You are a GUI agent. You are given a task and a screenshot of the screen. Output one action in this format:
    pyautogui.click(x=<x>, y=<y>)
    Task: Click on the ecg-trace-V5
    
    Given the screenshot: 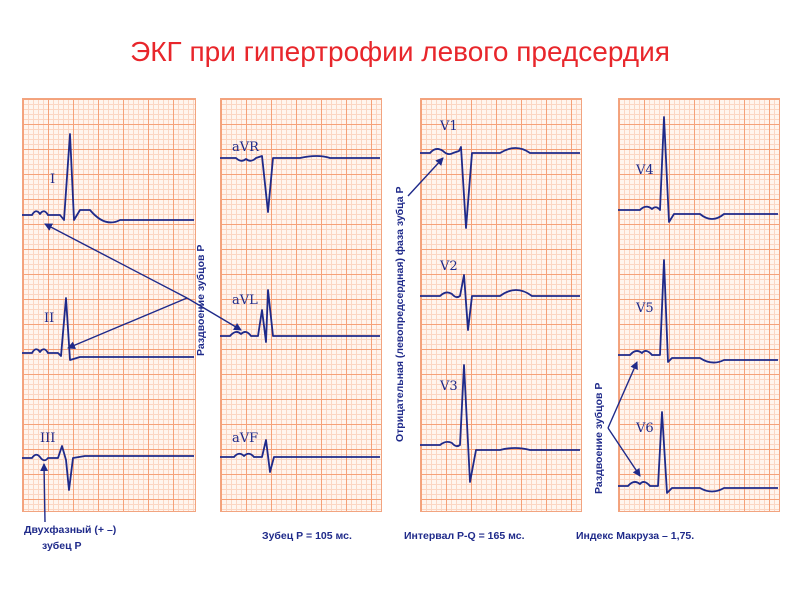 What is the action you would take?
    pyautogui.click(x=698, y=311)
    